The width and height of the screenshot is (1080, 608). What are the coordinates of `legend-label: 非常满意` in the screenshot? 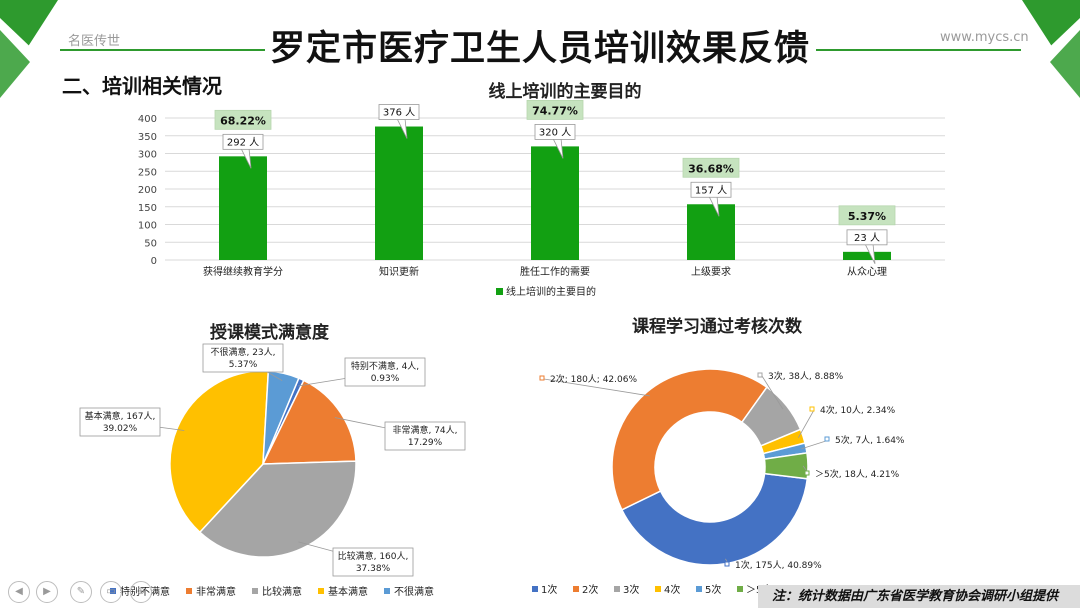 It's located at (216, 591).